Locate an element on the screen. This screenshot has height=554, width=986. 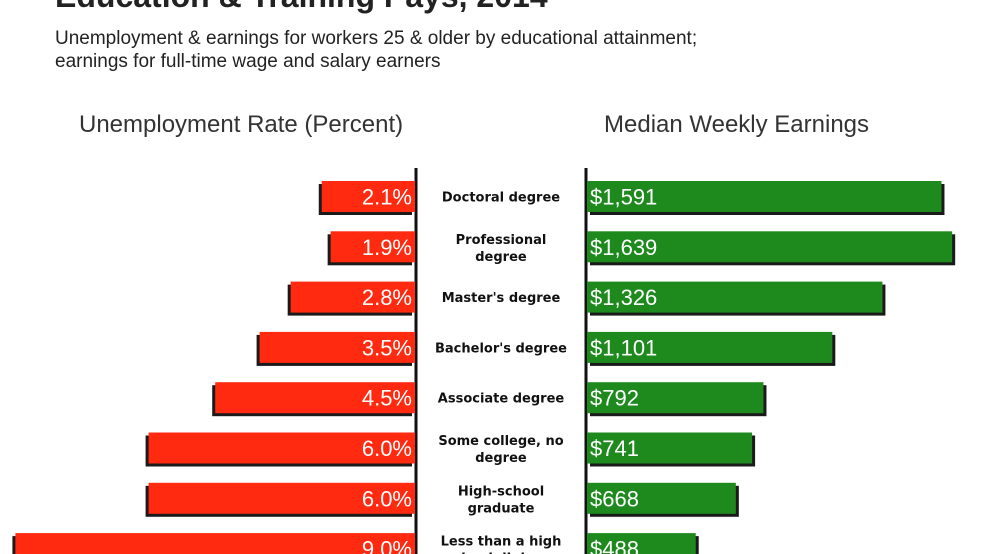
unemployment-value-label: 2.1% is located at coordinates (387, 197).